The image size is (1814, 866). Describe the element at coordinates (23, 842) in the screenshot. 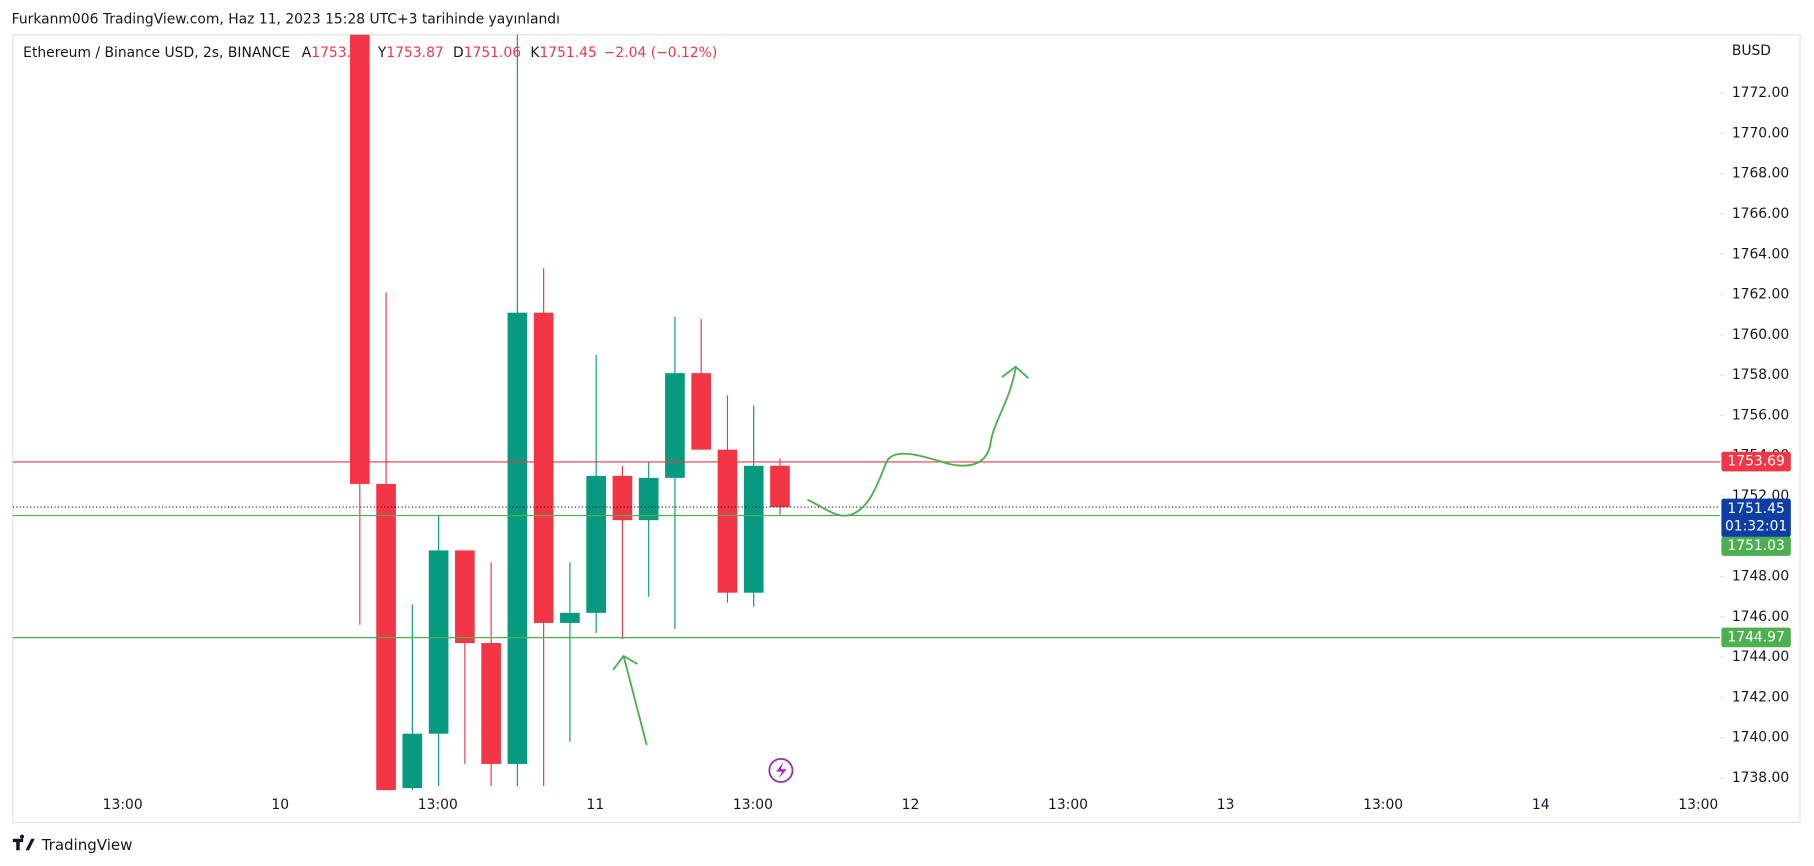

I see `logo` at that location.